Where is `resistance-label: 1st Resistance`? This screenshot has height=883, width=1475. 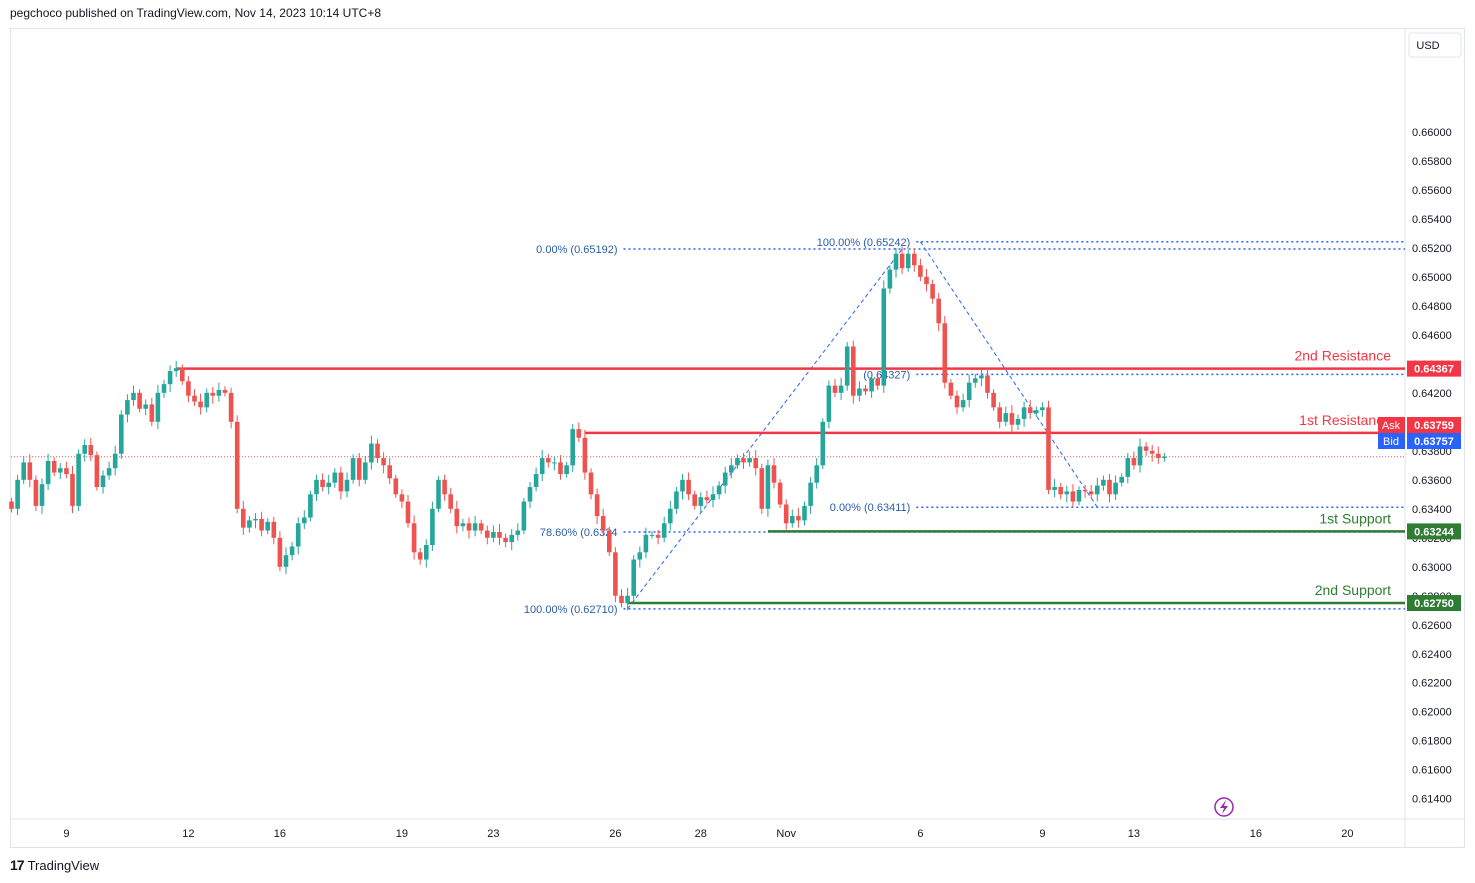 resistance-label: 1st Resistance is located at coordinates (1345, 420).